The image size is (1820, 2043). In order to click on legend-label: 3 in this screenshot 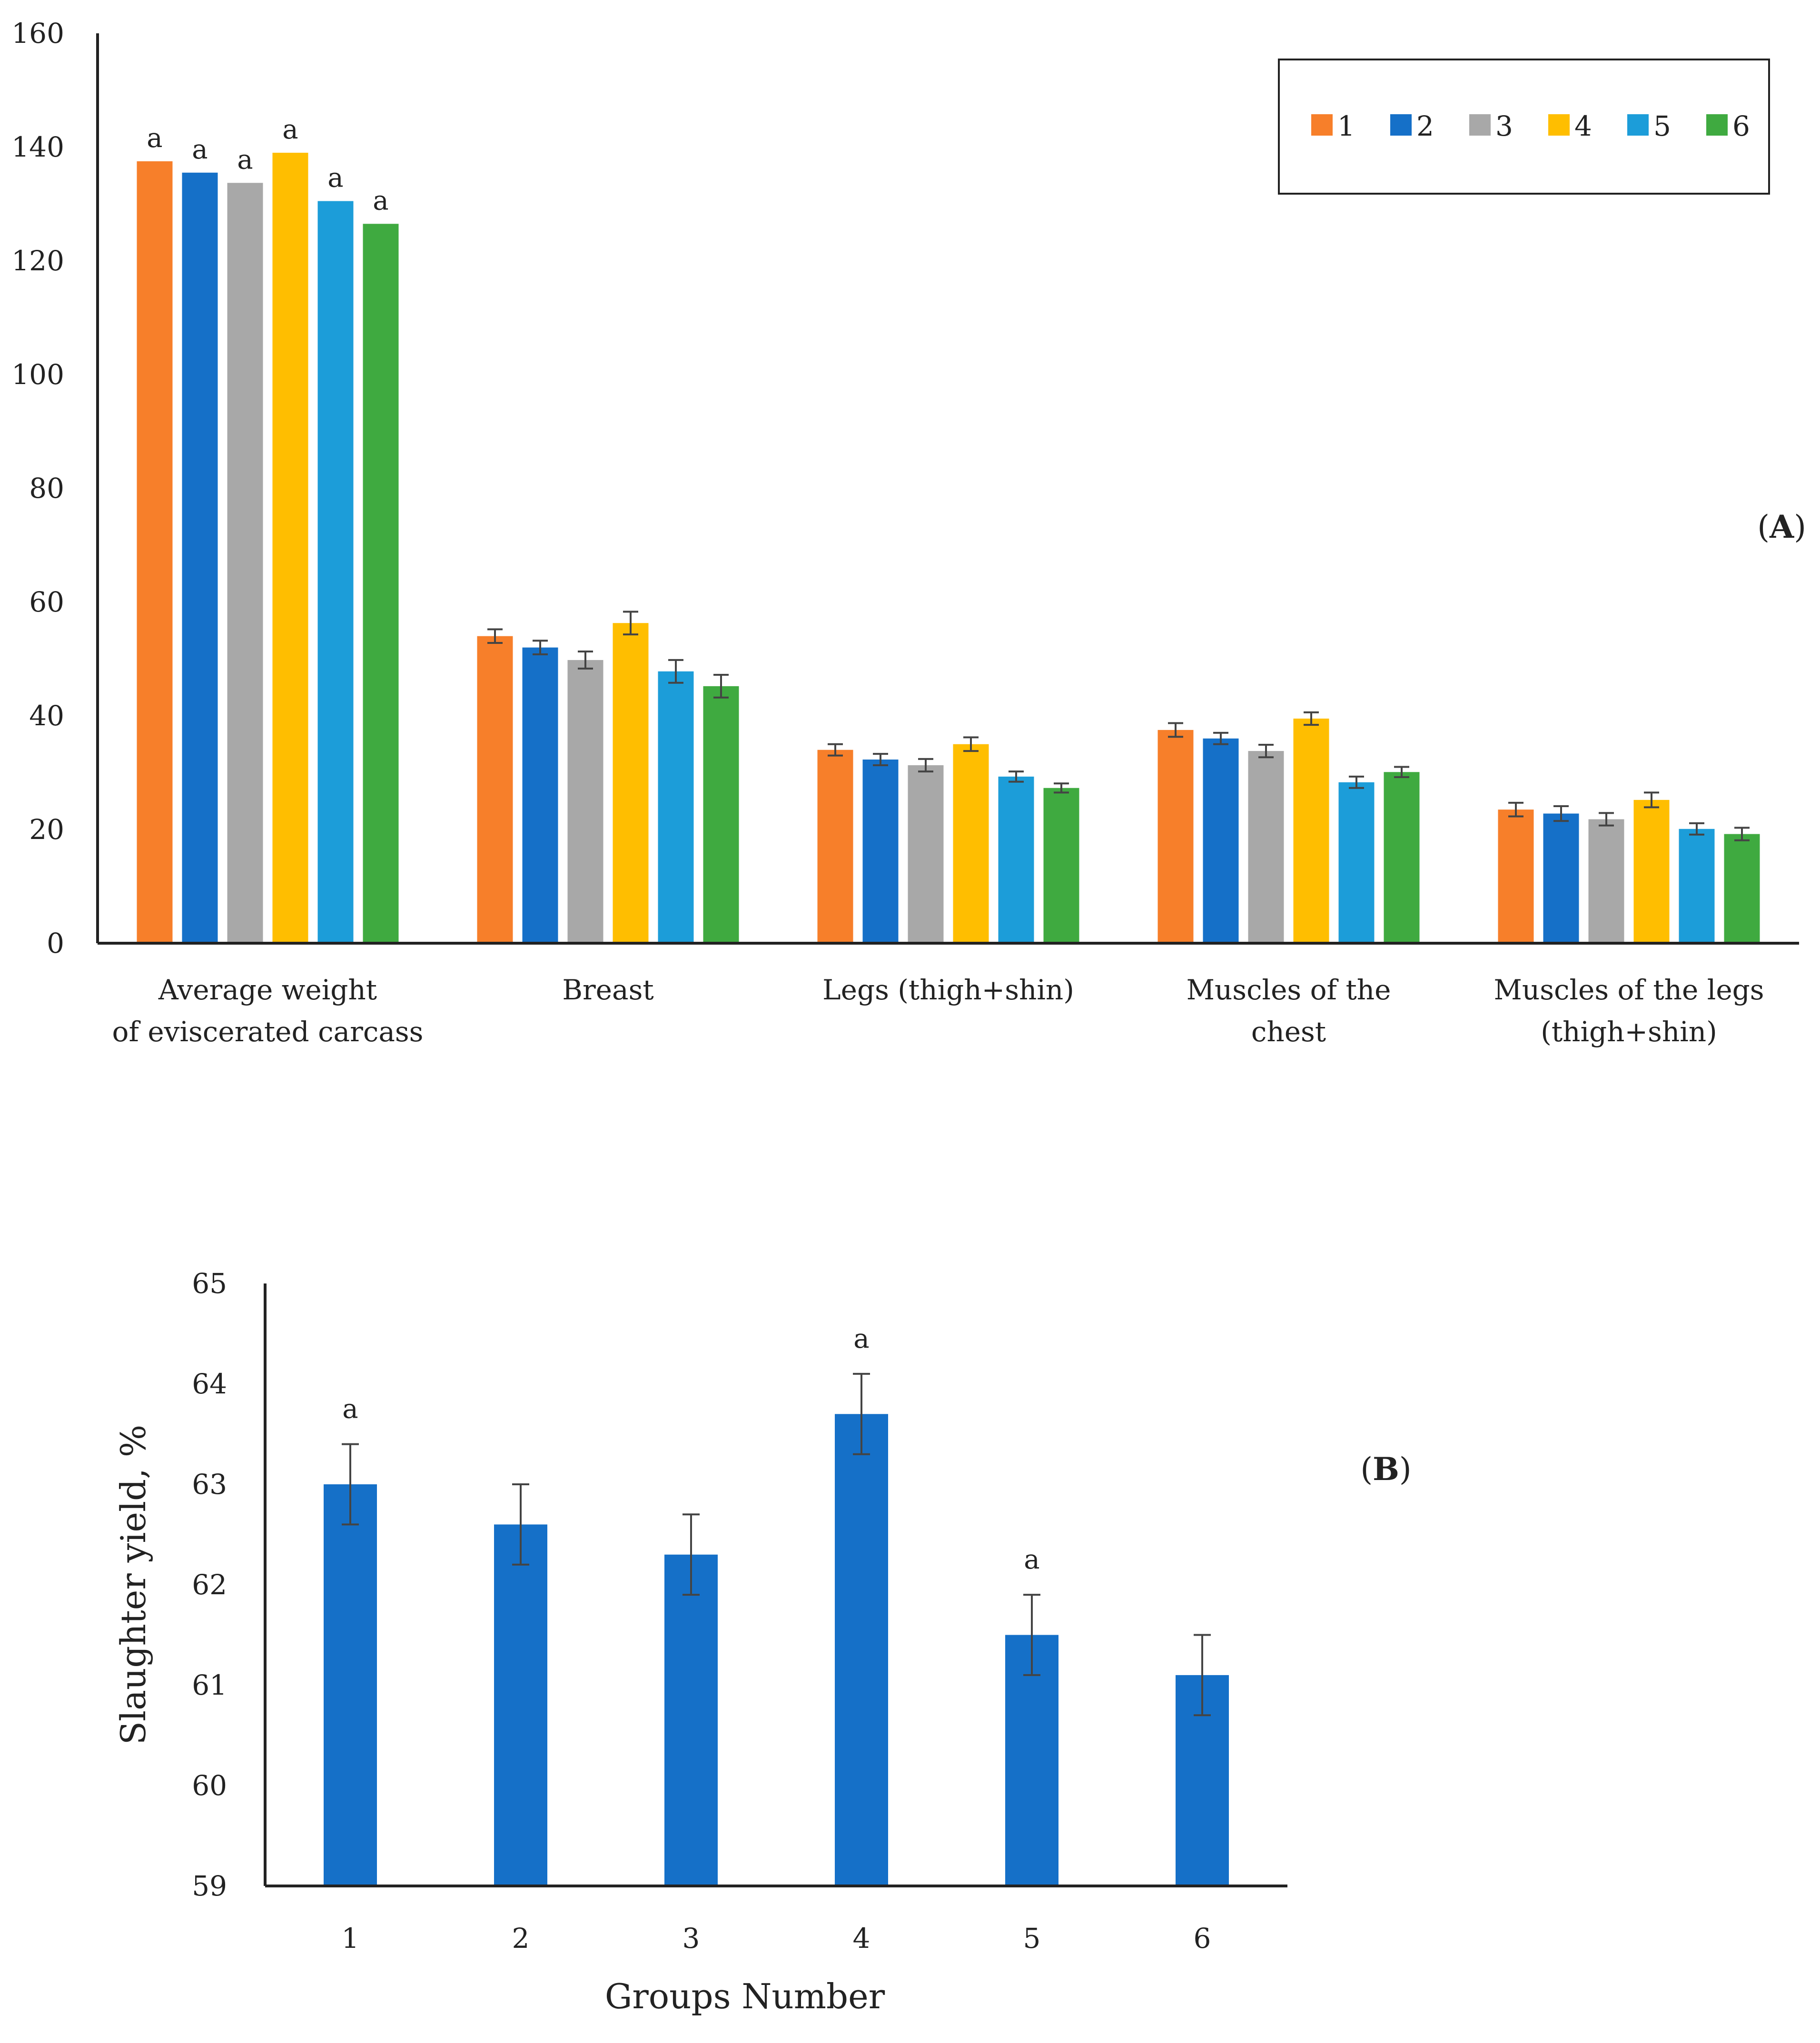, I will do `click(1504, 126)`.